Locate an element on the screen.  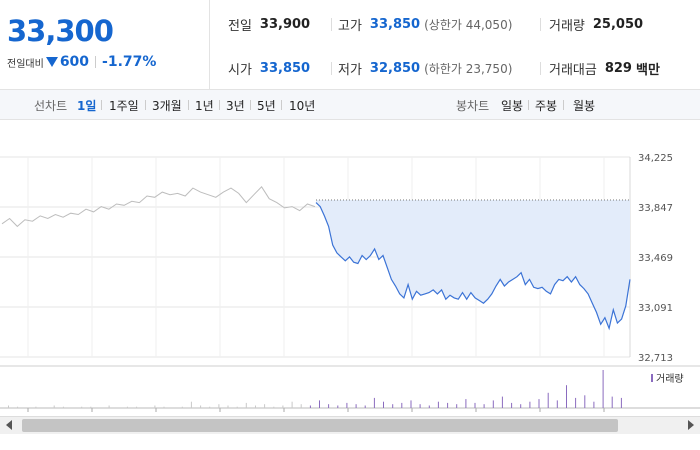
stat-high: 고가 33,850 (상한가 44,050) is located at coordinates (425, 24).